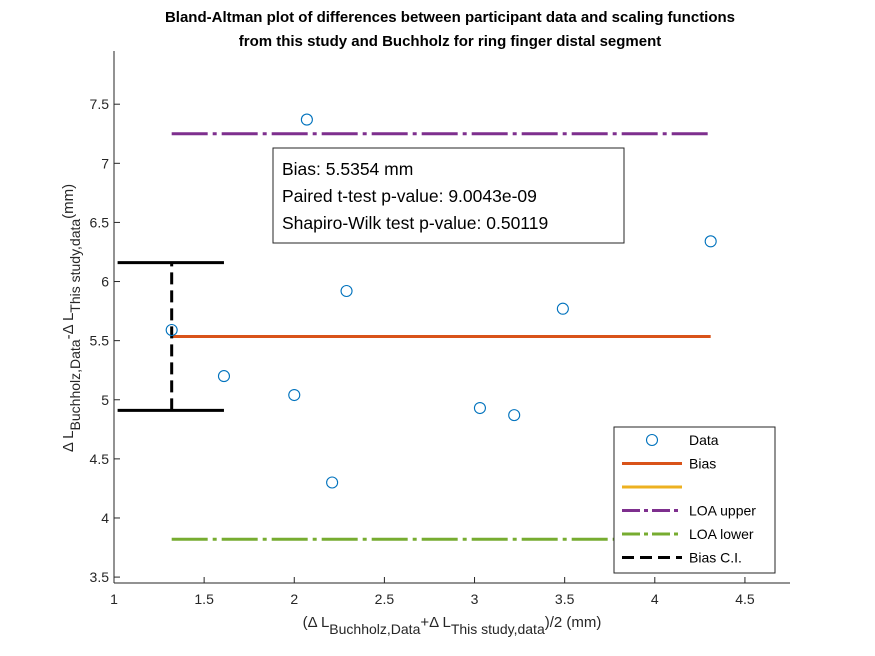 Image resolution: width=875 pixels, height=656 pixels. I want to click on legend-label-0: Data, so click(704, 440).